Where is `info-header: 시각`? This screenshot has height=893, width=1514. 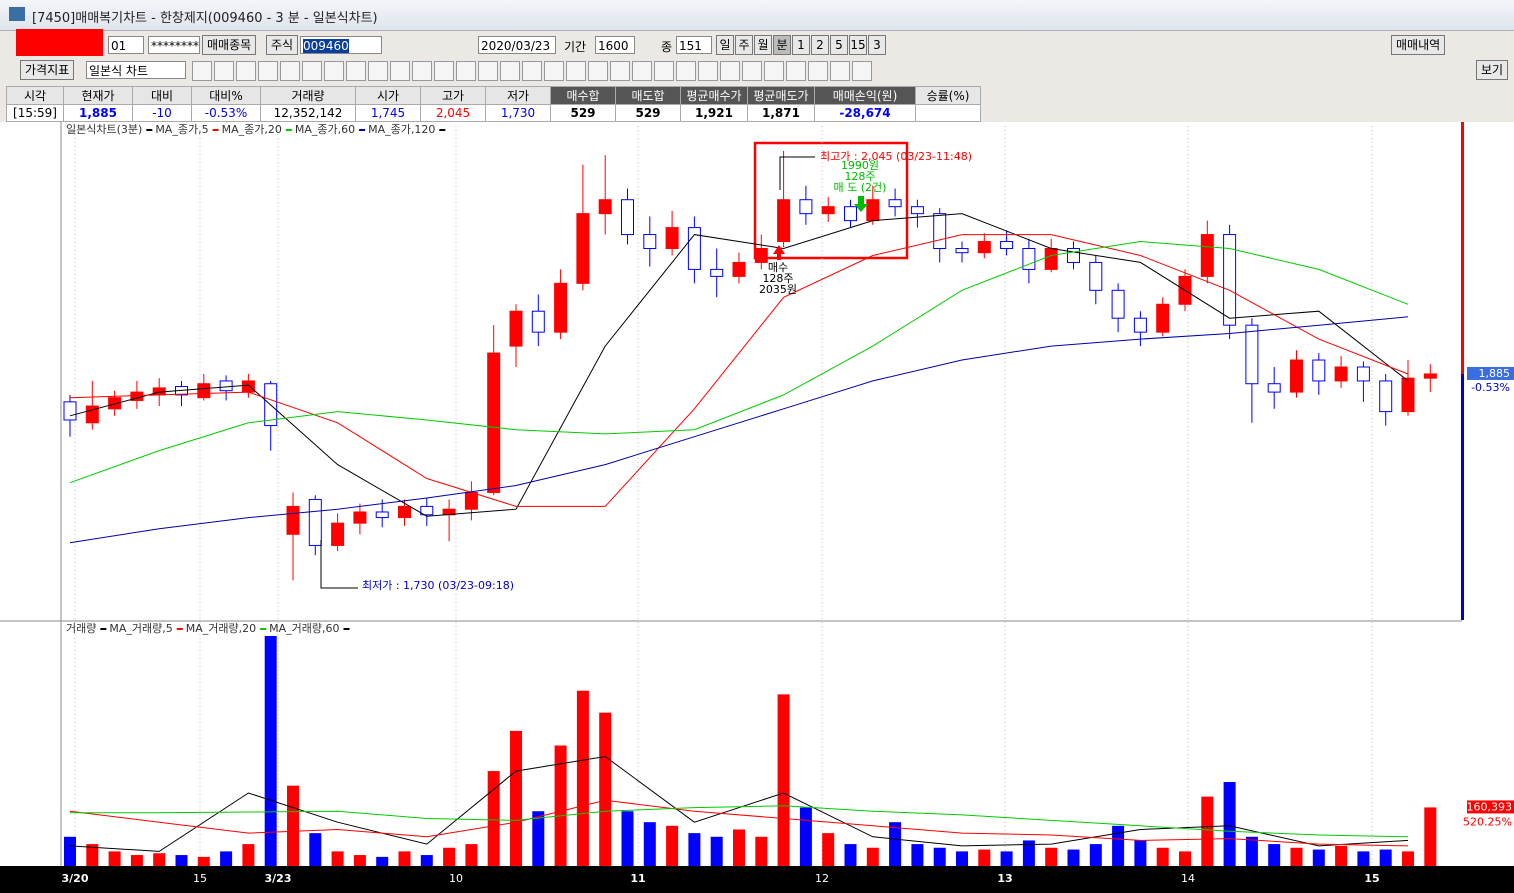
info-header: 시각 is located at coordinates (35, 95).